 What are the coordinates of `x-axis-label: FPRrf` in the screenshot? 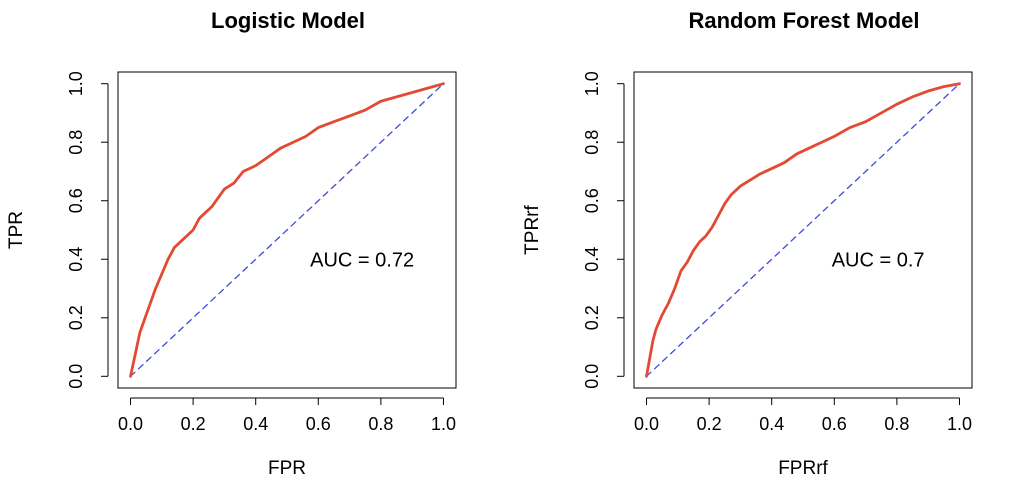 It's located at (803, 468).